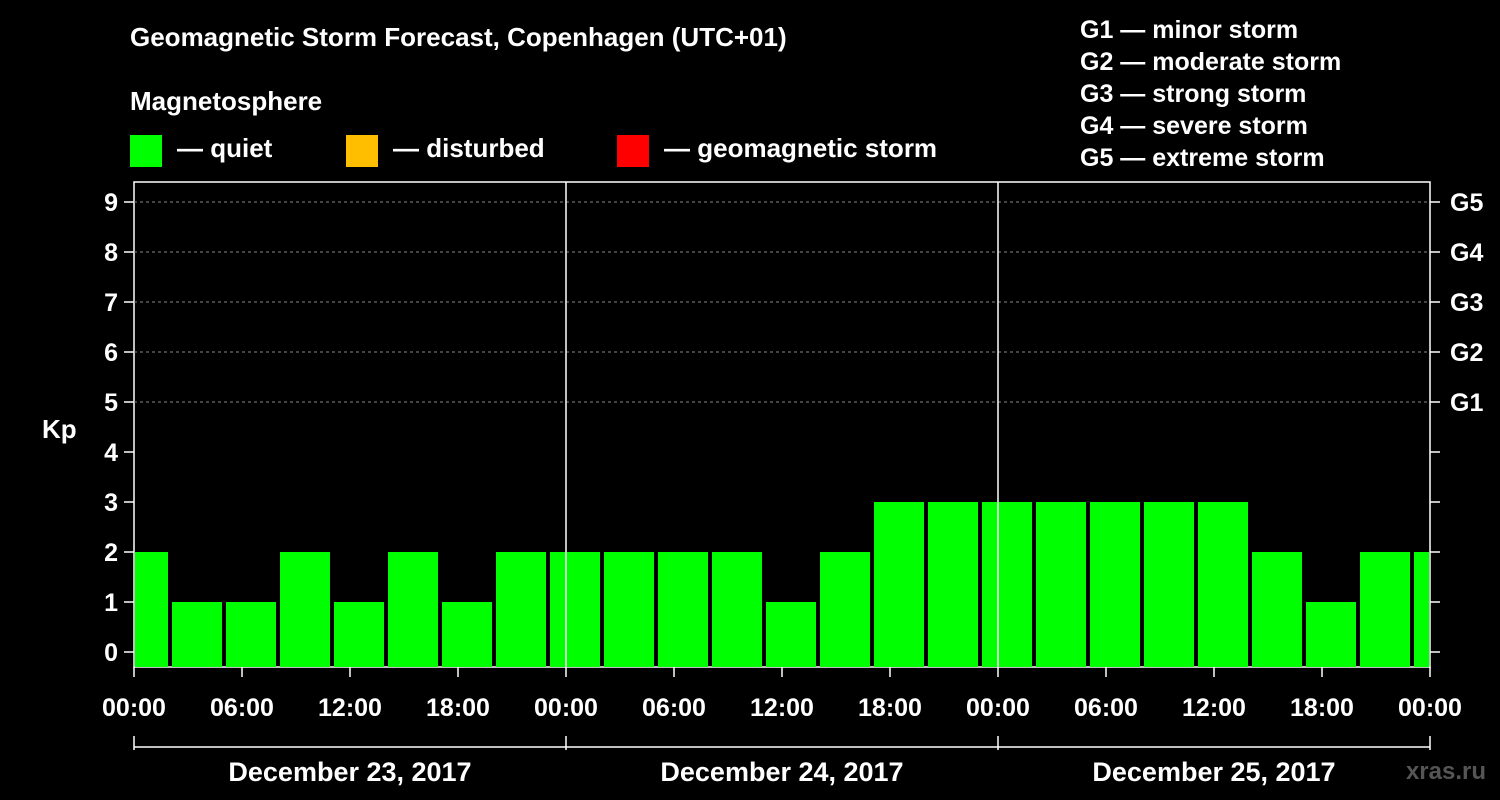 The height and width of the screenshot is (800, 1500). I want to click on y-tick-label: 2, so click(111, 553).